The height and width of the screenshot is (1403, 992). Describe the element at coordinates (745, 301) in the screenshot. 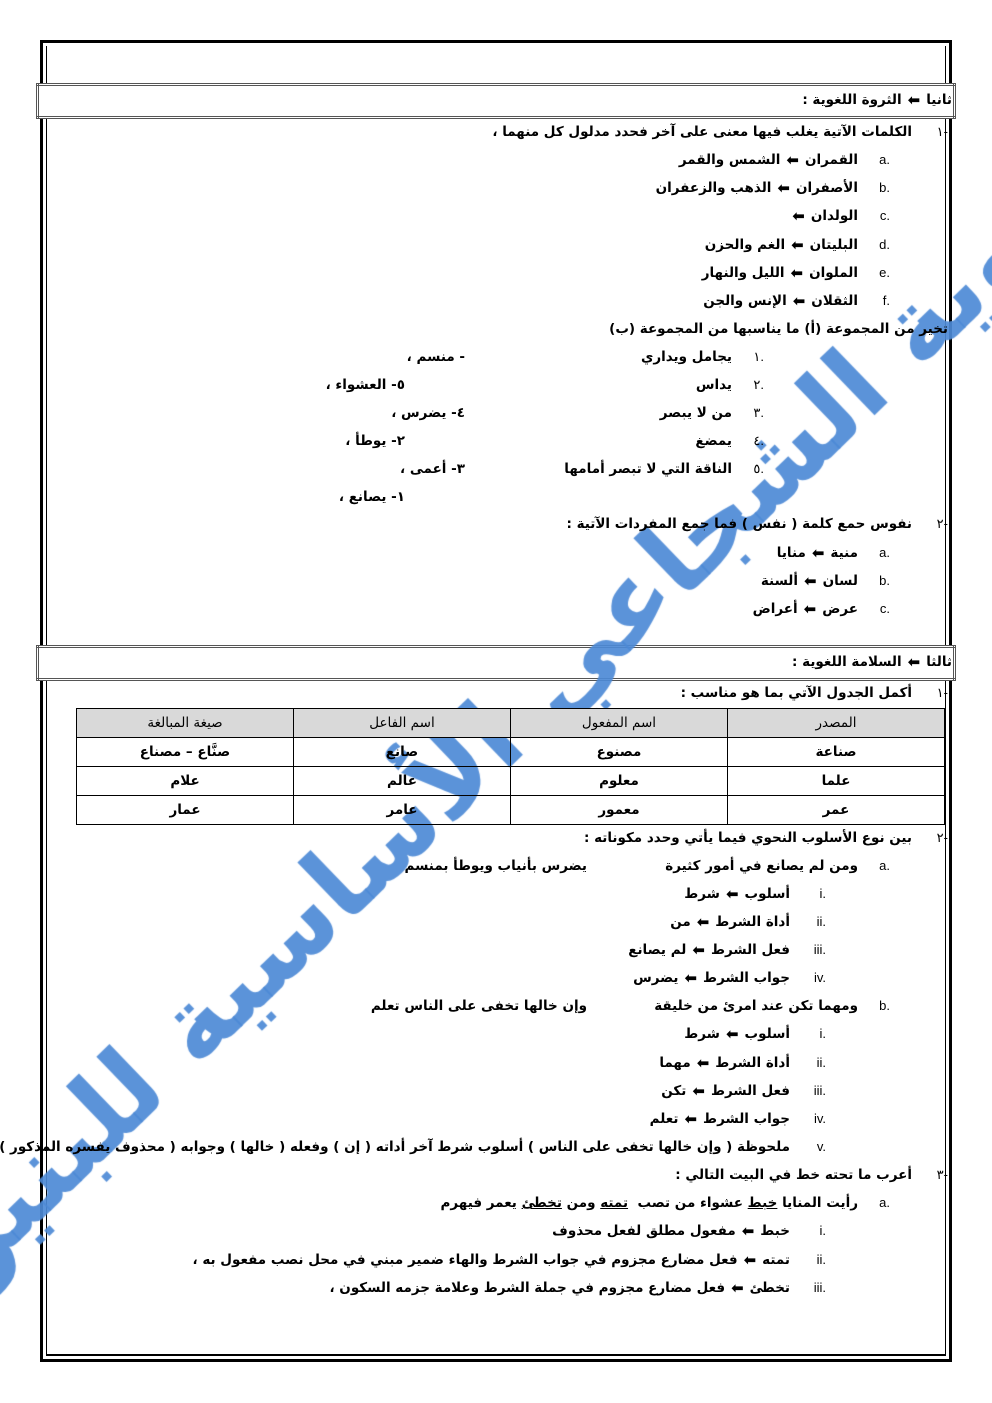

I see `text: الإنس والجن` at that location.